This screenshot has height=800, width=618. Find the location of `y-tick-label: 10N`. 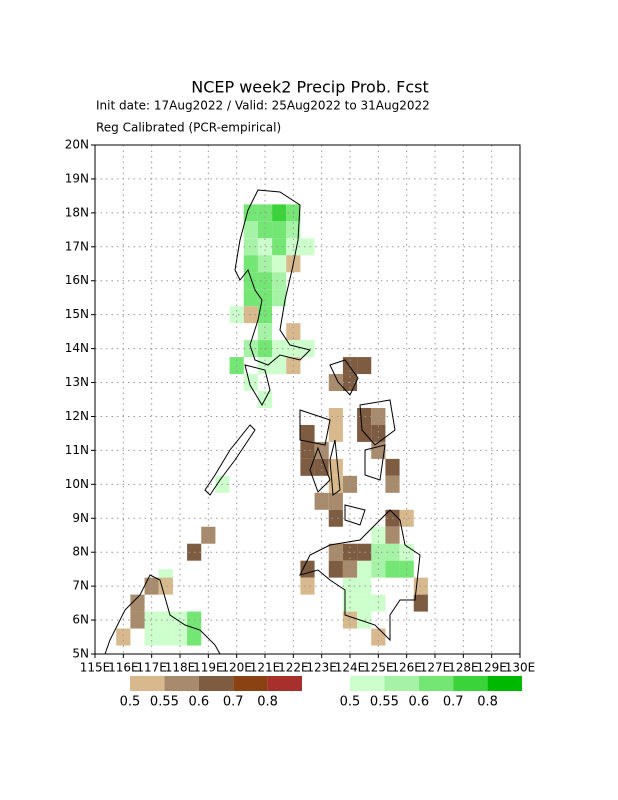

y-tick-label: 10N is located at coordinates (77, 484).